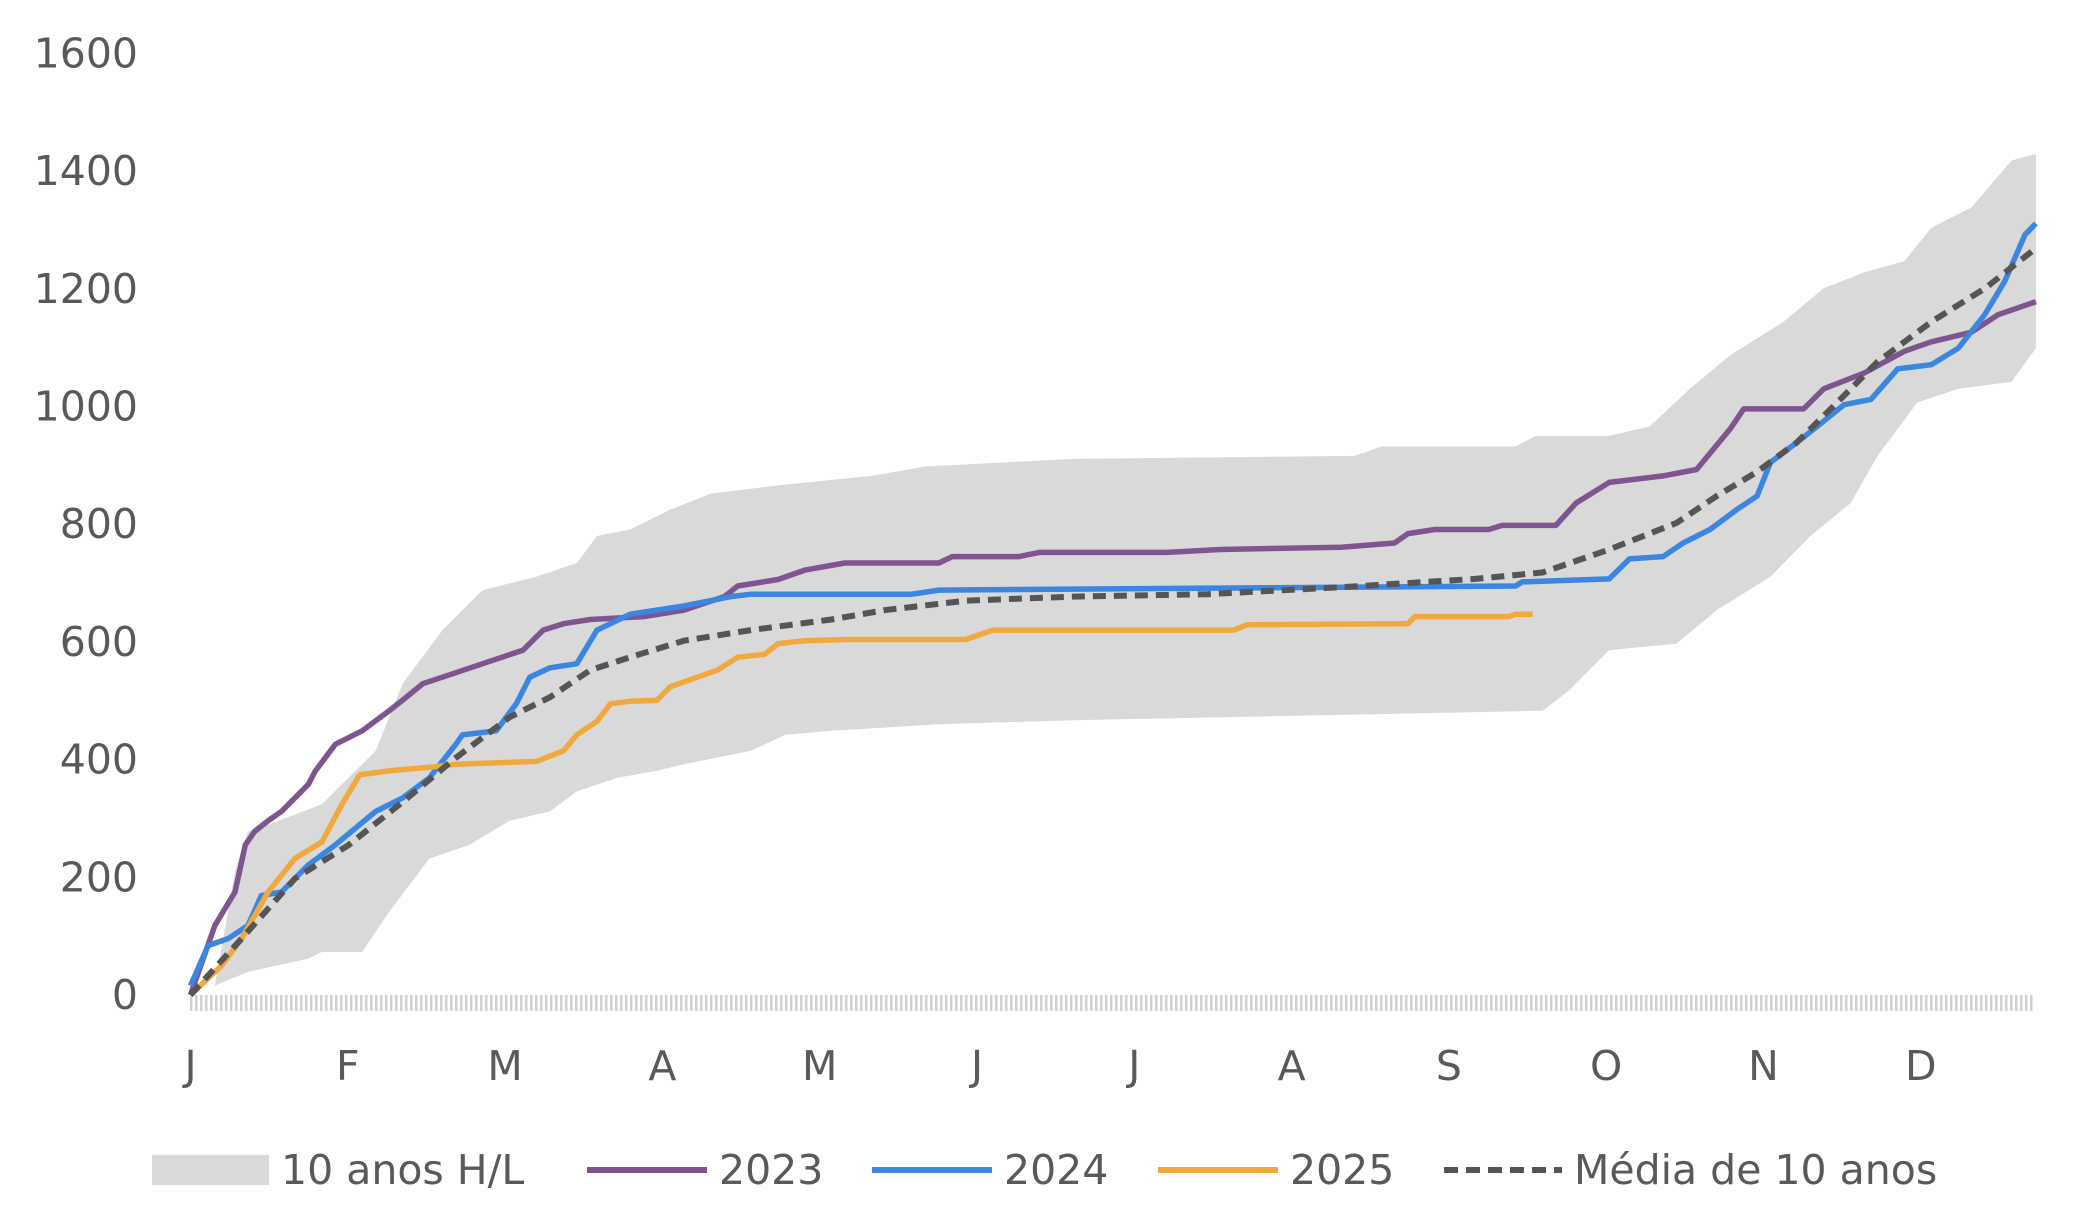  I want to click on y-tick-label: 800, so click(99, 524).